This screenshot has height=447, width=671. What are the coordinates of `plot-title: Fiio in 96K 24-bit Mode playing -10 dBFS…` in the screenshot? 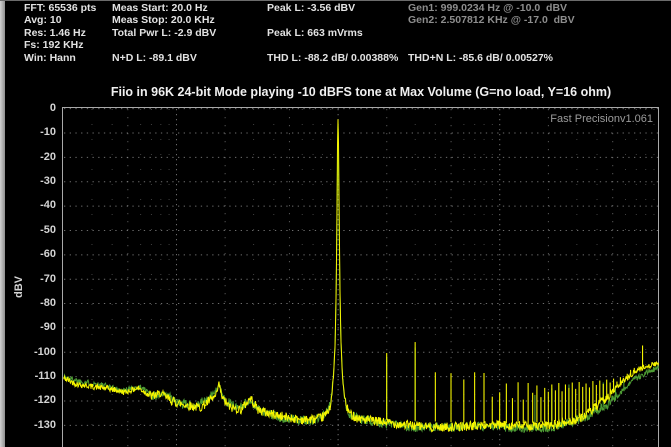 It's located at (361, 92).